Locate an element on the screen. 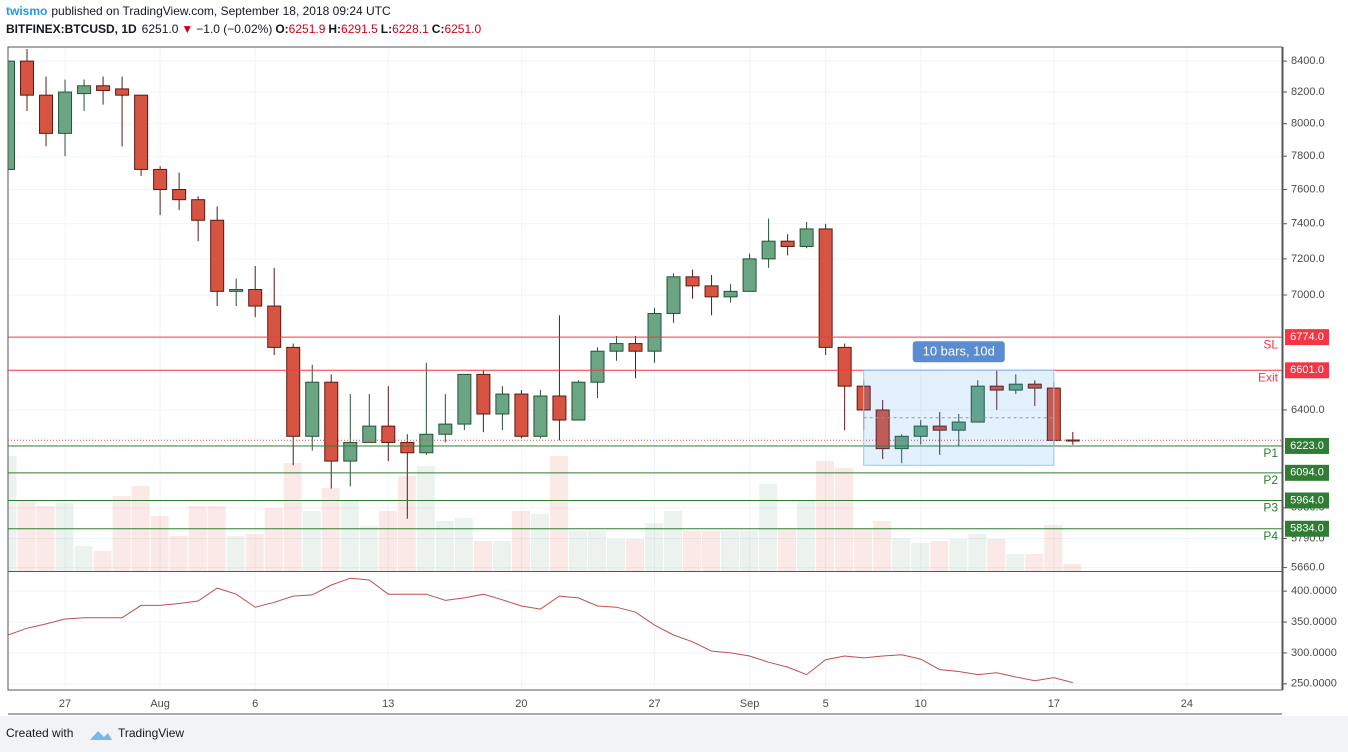  x-tick-label: 27 is located at coordinates (654, 704).